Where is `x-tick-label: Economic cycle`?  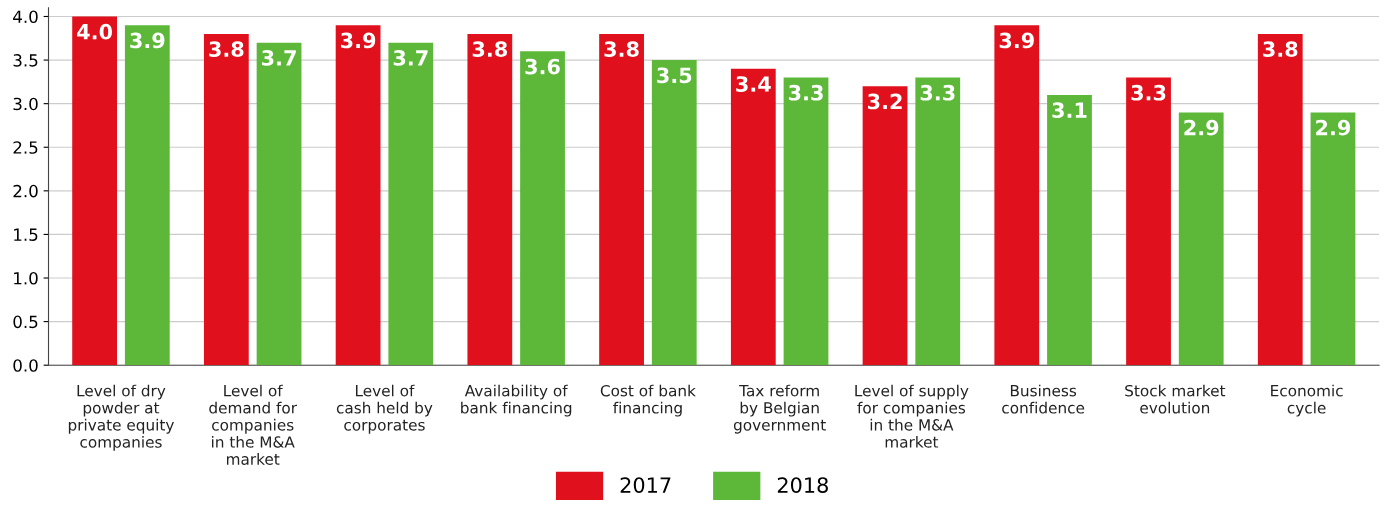 x-tick-label: Economic cycle is located at coordinates (1307, 400).